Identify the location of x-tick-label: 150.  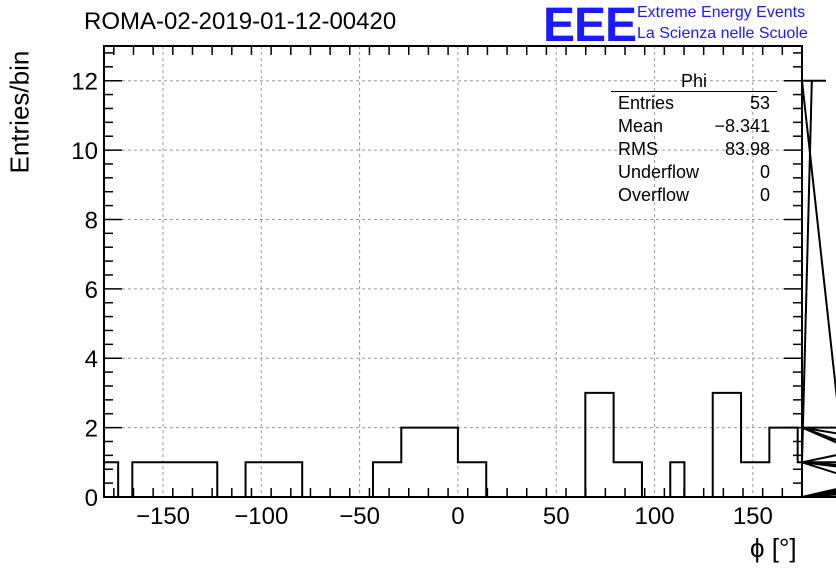
(753, 516).